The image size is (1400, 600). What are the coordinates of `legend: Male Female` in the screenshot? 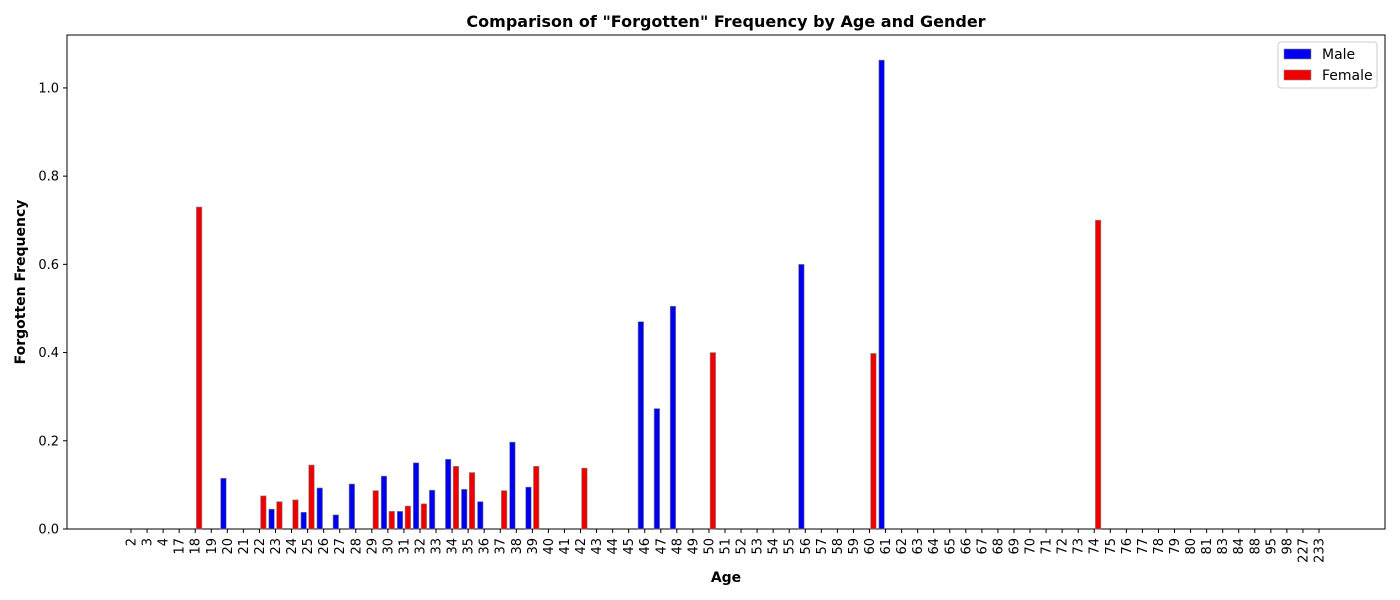 It's located at (1327, 65).